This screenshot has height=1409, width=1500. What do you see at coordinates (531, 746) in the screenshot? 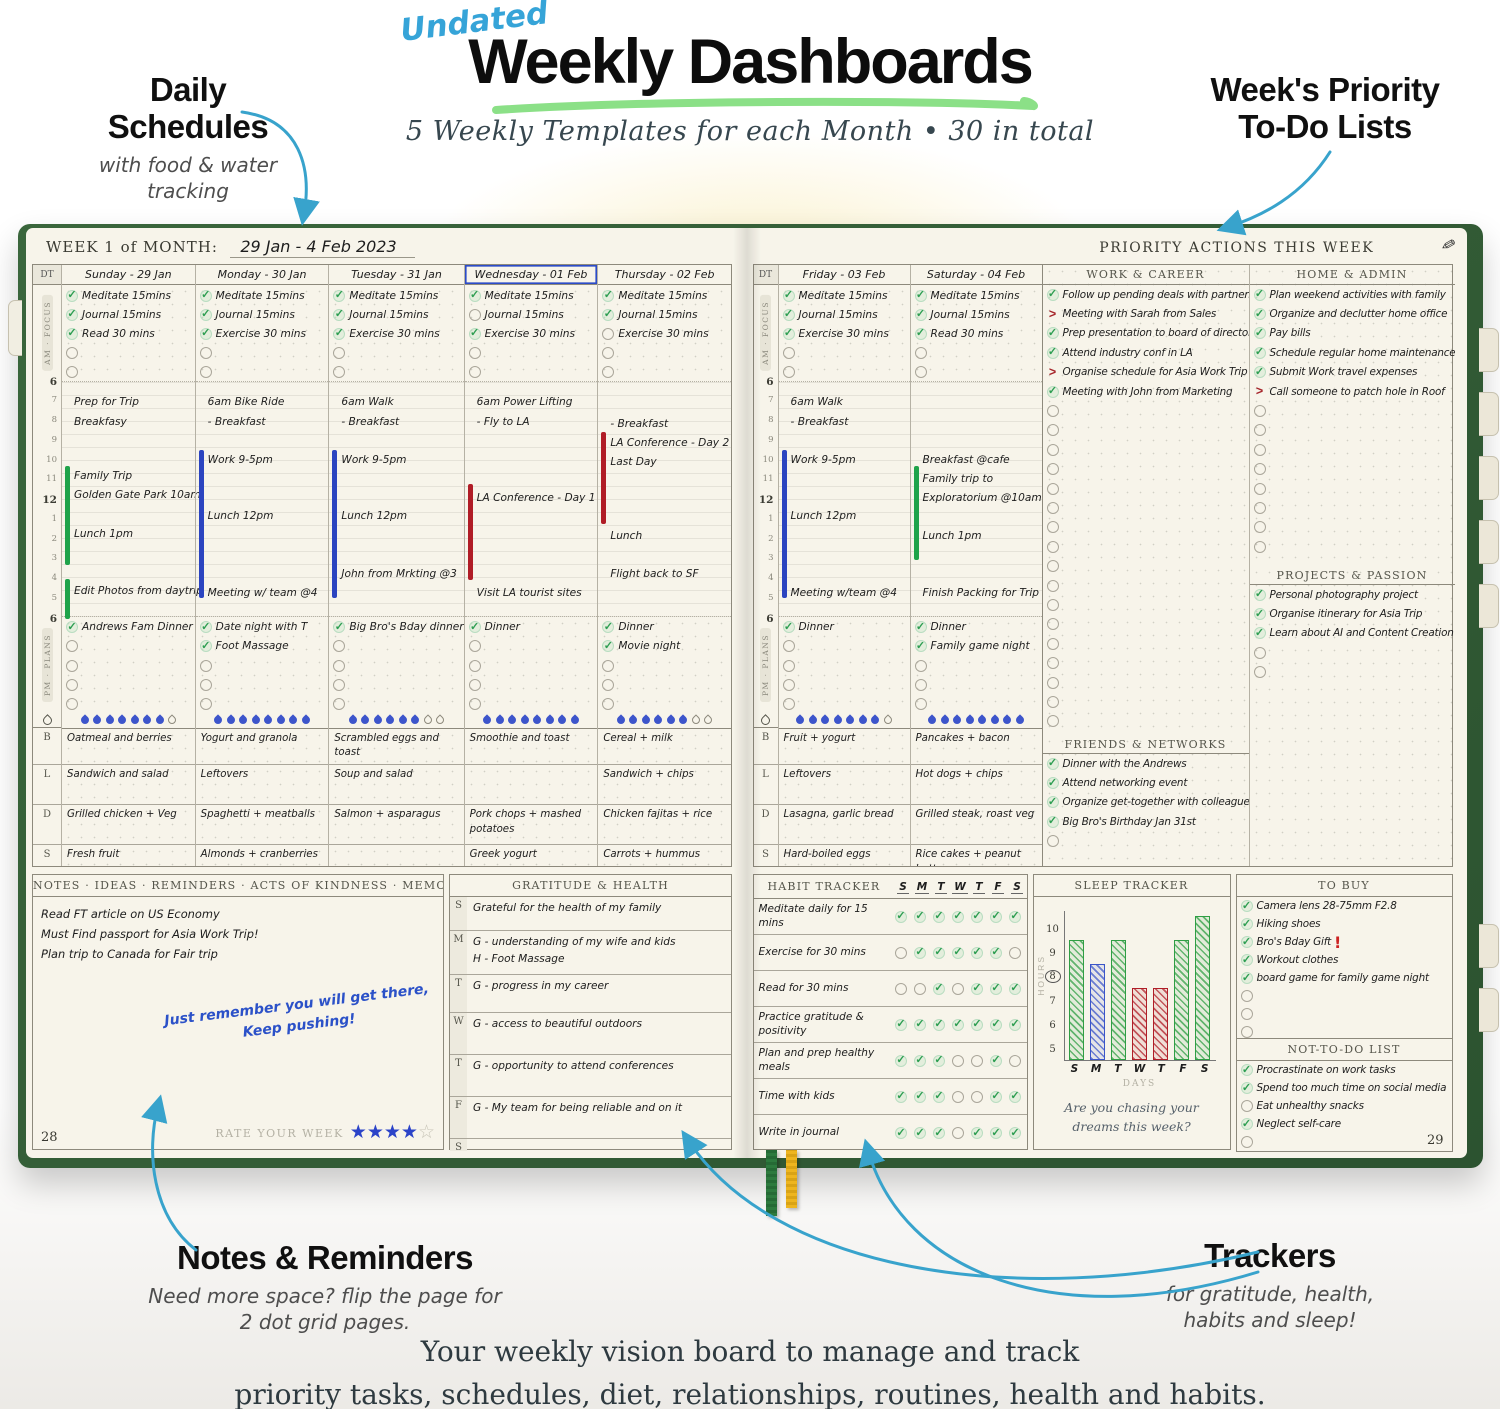
I see `meal-cell-b: Smoothie and toast` at bounding box center [531, 746].